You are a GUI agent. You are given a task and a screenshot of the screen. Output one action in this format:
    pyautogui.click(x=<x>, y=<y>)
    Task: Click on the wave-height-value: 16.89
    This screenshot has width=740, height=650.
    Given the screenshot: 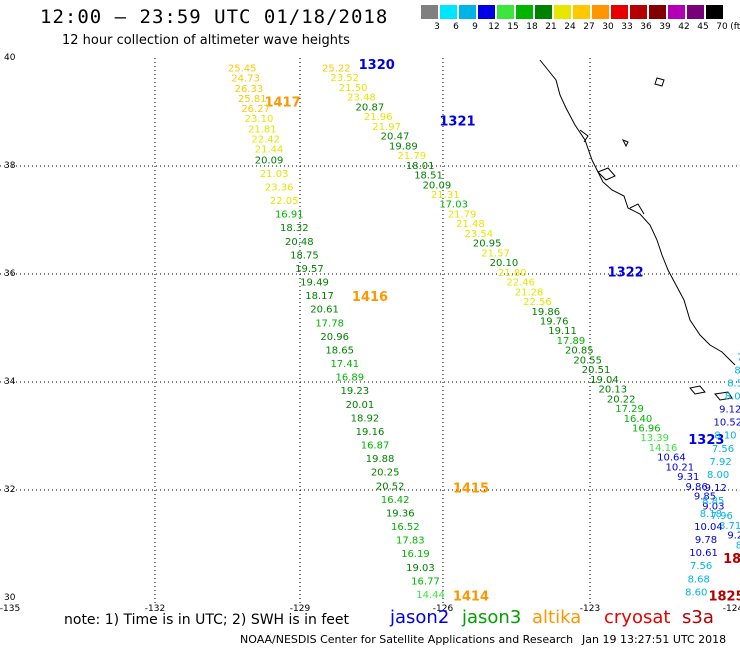 What is the action you would take?
    pyautogui.click(x=349, y=378)
    